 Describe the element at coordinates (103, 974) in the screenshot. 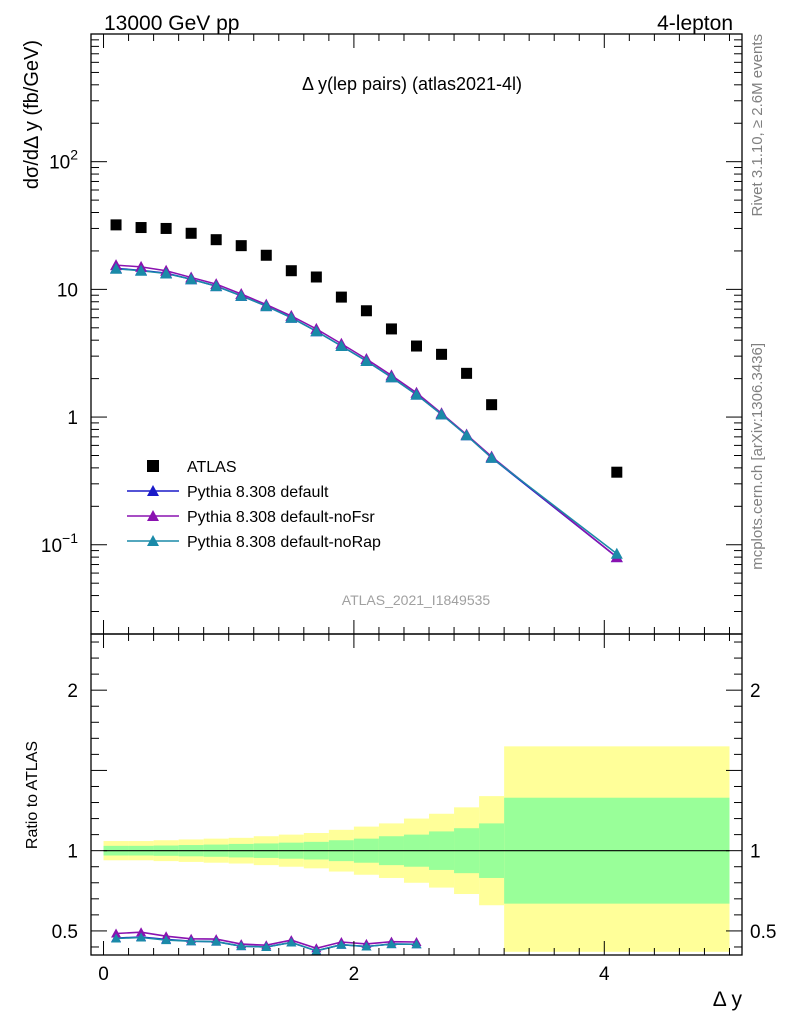

I see `x-tick-label: 0` at that location.